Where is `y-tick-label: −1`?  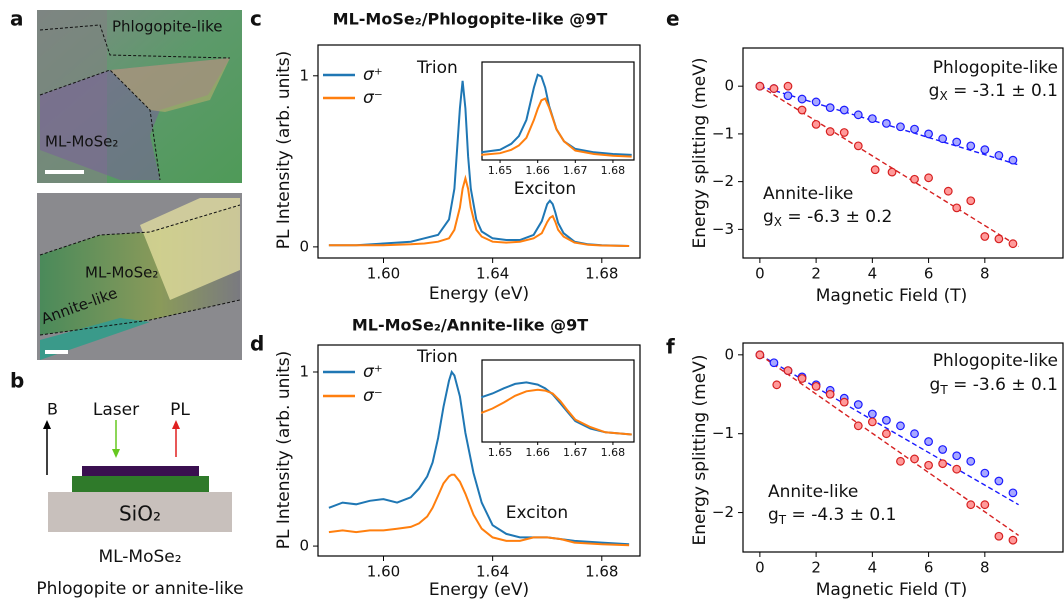
y-tick-label: −1 is located at coordinates (723, 433).